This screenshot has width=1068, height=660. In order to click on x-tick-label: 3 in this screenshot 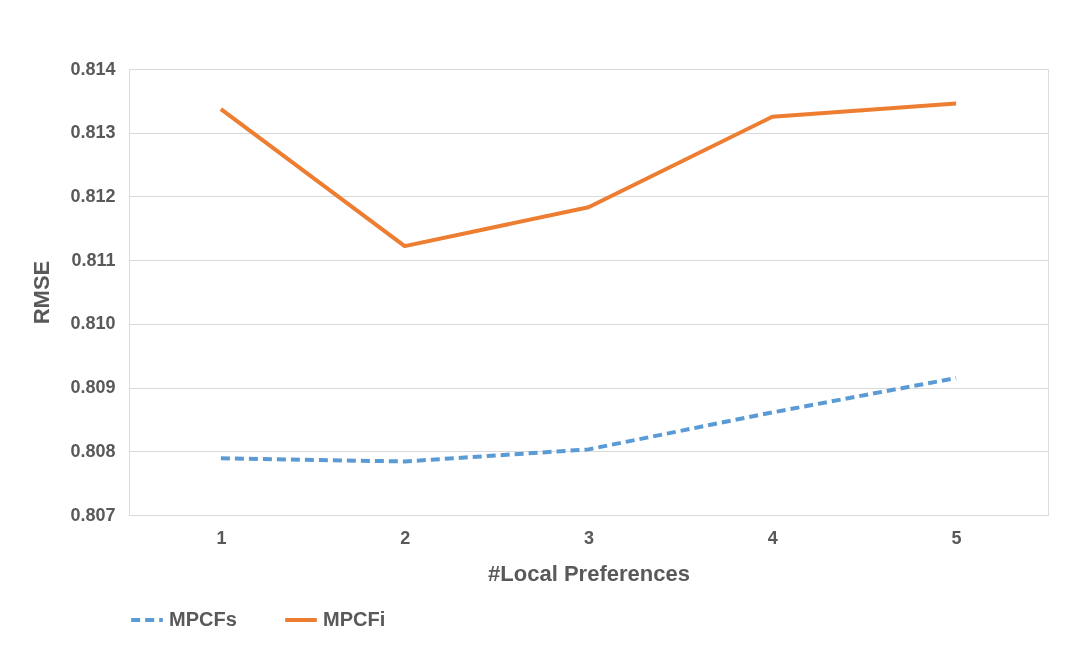, I will do `click(589, 537)`.